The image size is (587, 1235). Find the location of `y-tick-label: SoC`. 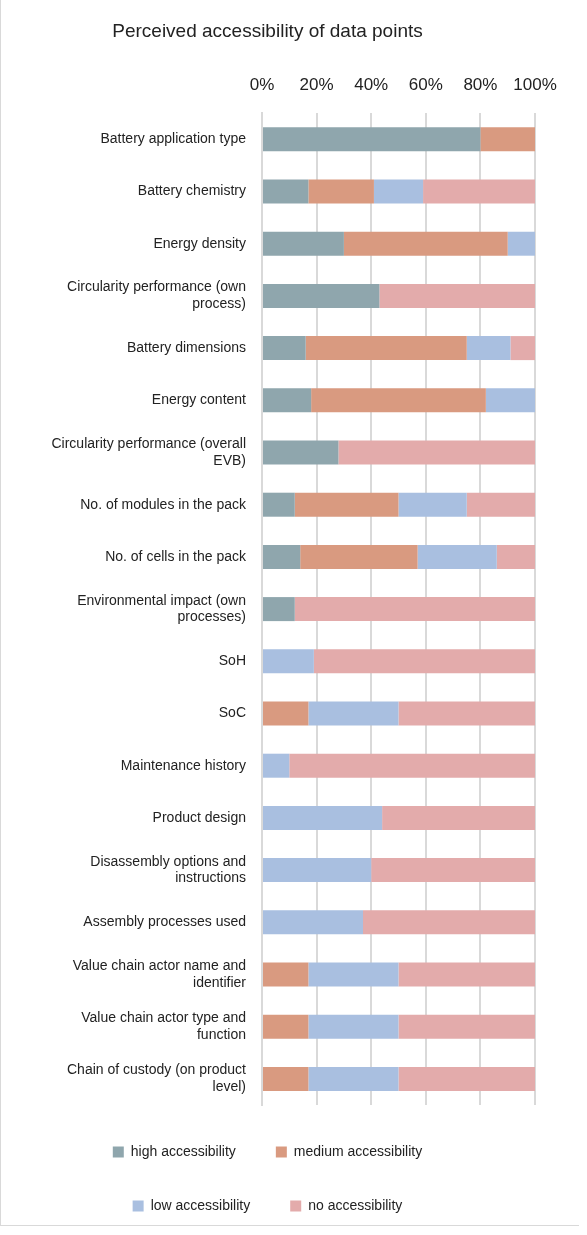

y-tick-label: SoC is located at coordinates (232, 712).